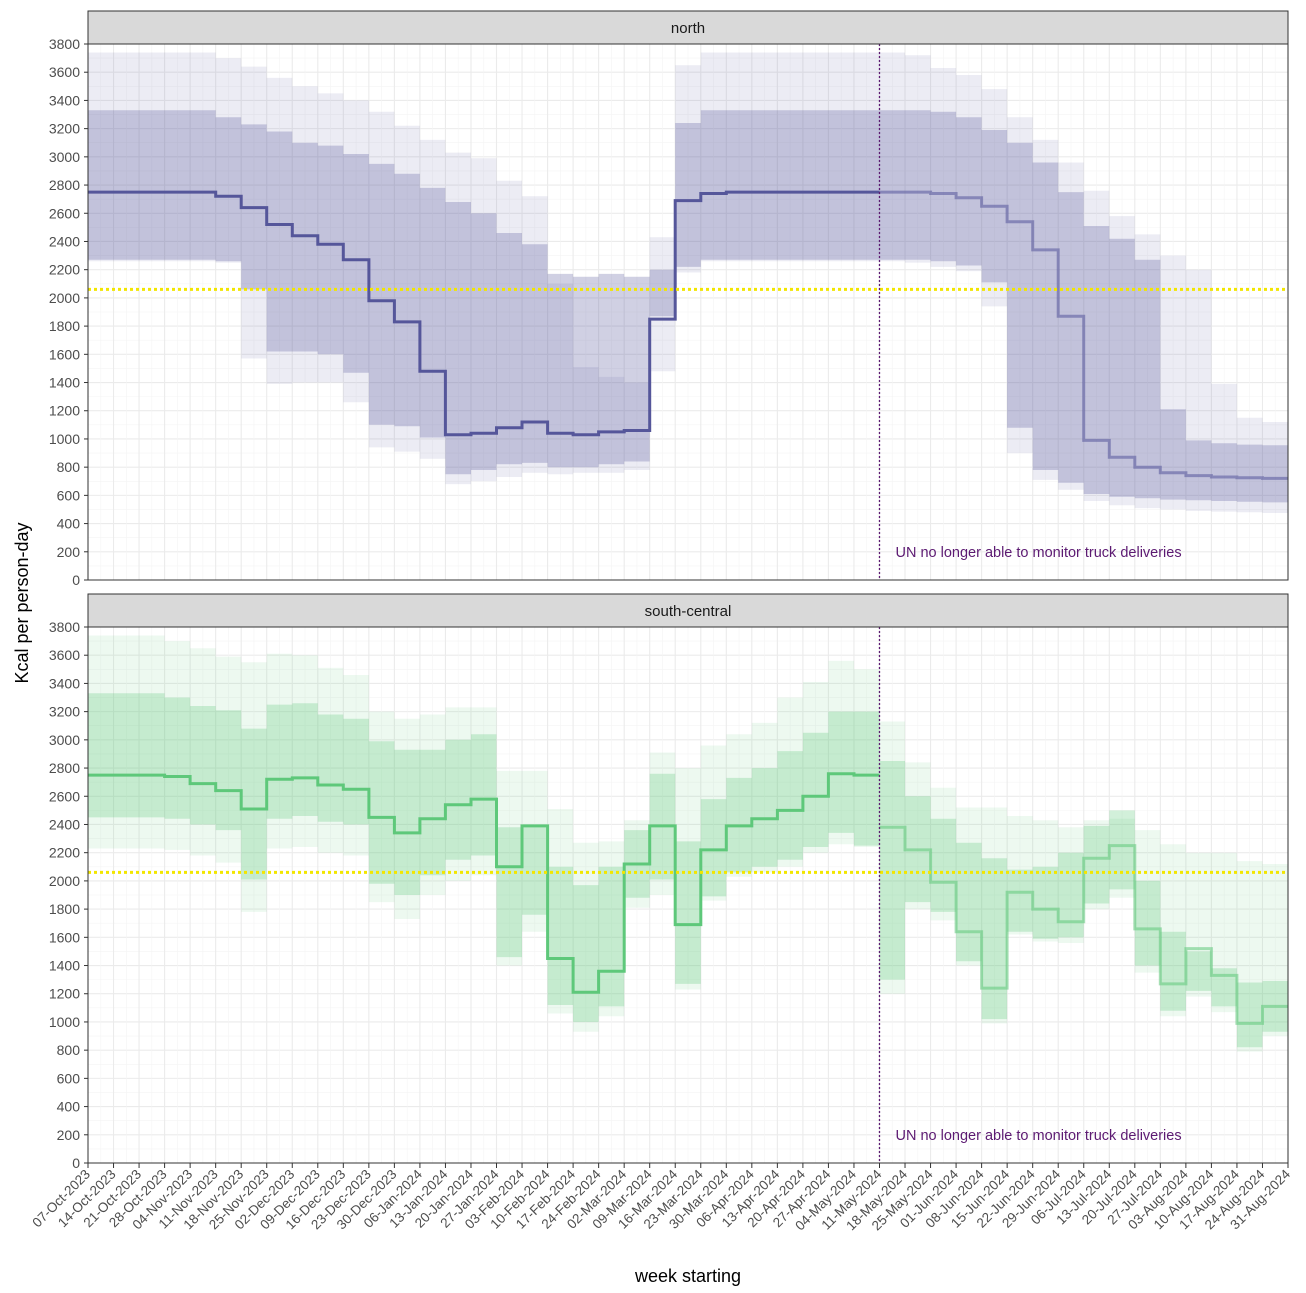 This screenshot has height=1293, width=1306. I want to click on facet-label: south-central, so click(688, 611).